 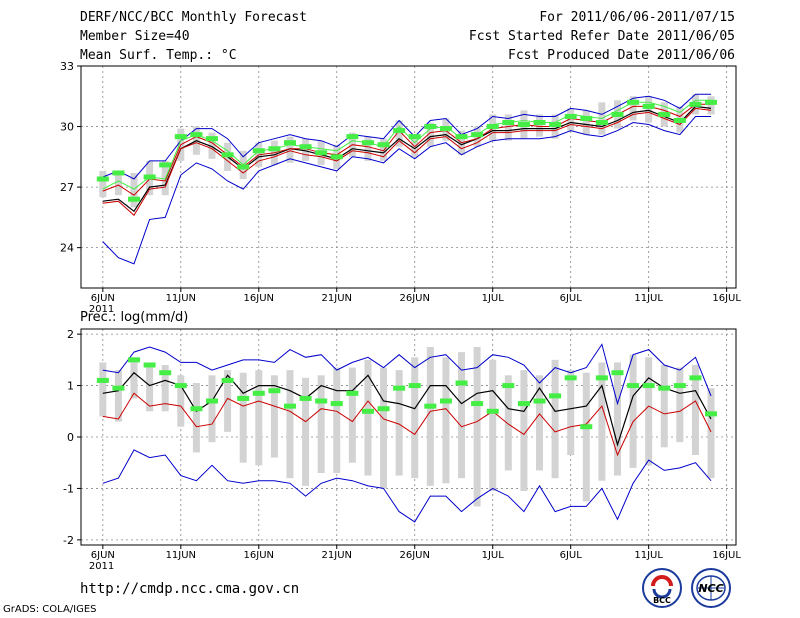 What do you see at coordinates (193, 17) in the screenshot?
I see `forecast-title: DERF/NCC/BCC Monthly Forecast` at bounding box center [193, 17].